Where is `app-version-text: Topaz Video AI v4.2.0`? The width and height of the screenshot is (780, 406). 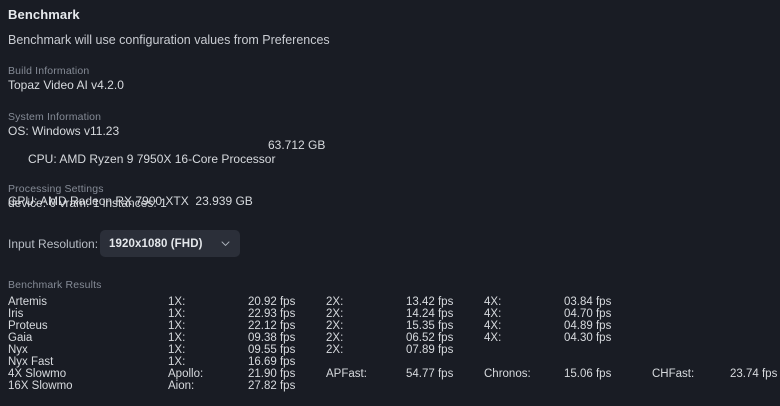 app-version-text: Topaz Video AI v4.2.0 is located at coordinates (66, 85).